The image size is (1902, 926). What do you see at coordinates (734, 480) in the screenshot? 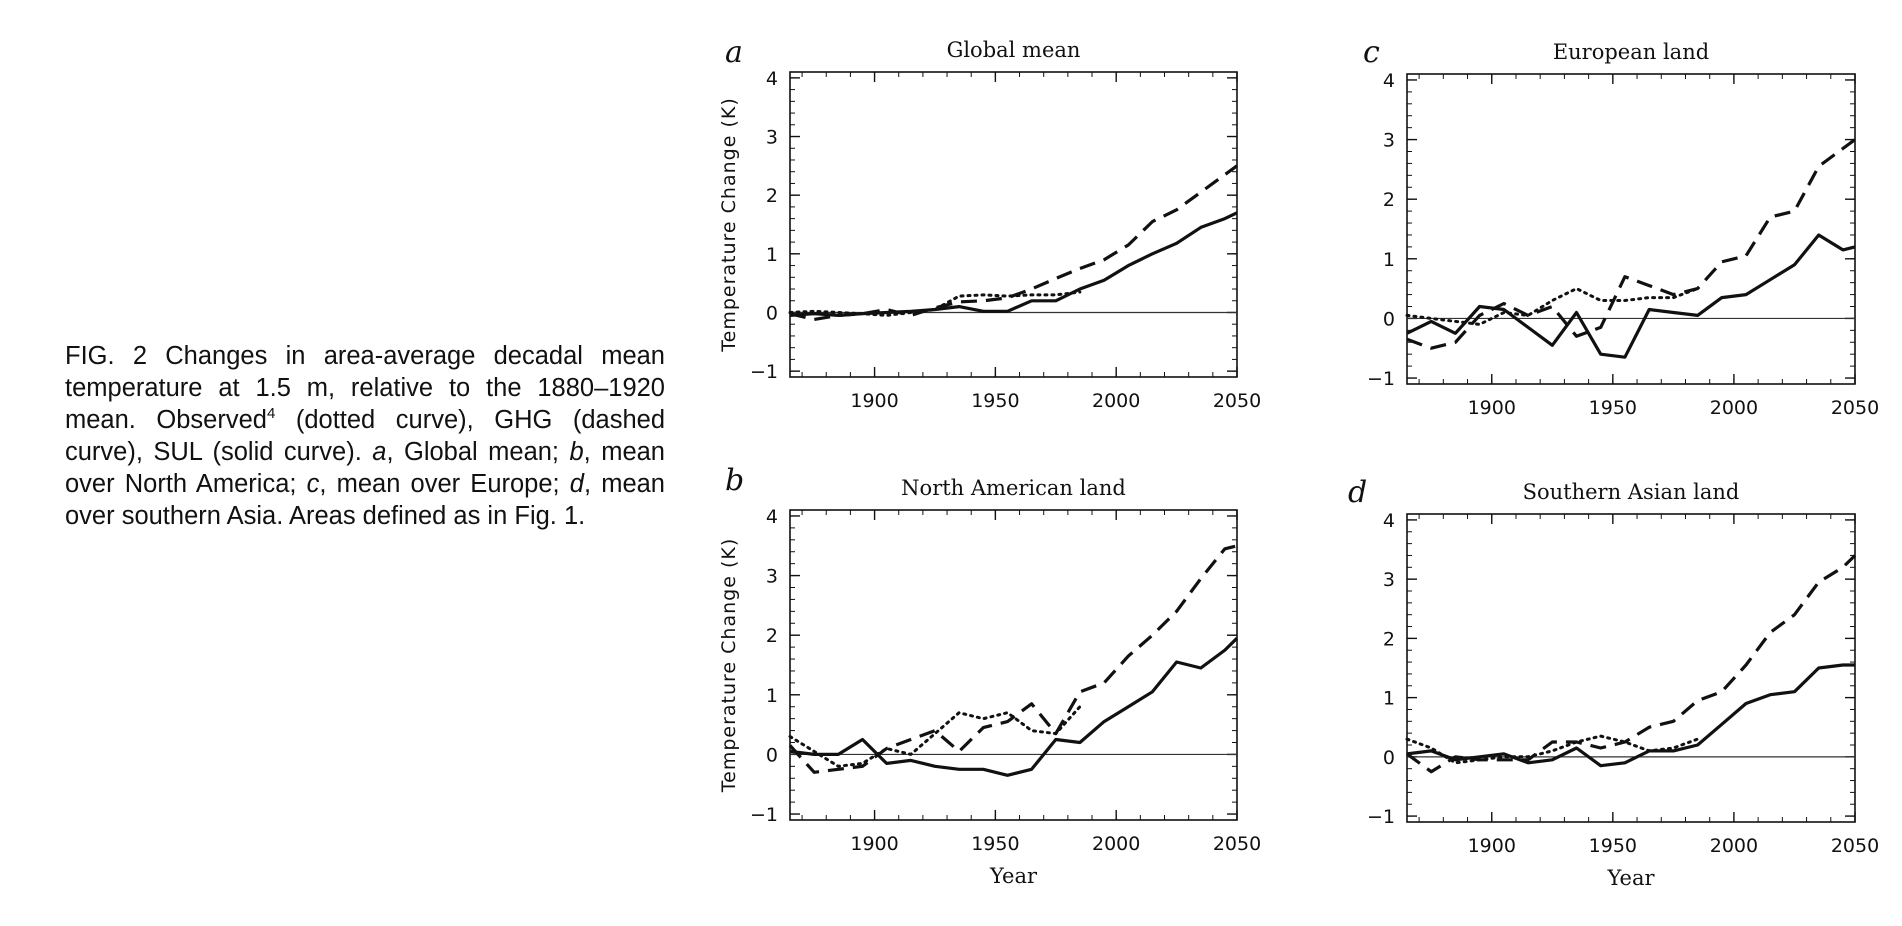
I see `panel-letter: b` at bounding box center [734, 480].